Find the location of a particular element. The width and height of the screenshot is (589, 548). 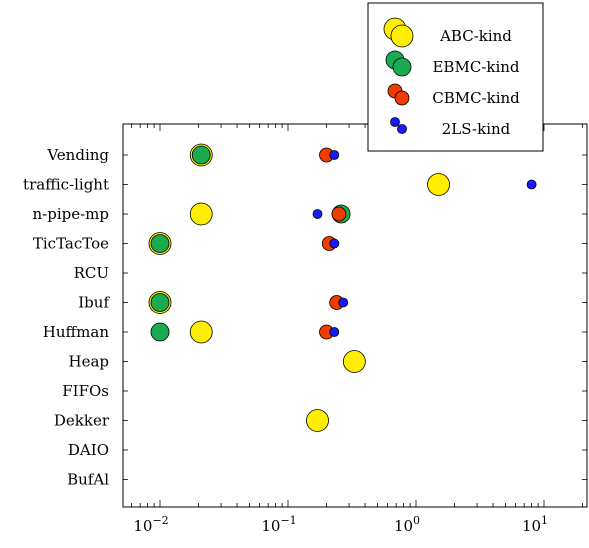

point-ebmc-kind-vending is located at coordinates (201, 155).